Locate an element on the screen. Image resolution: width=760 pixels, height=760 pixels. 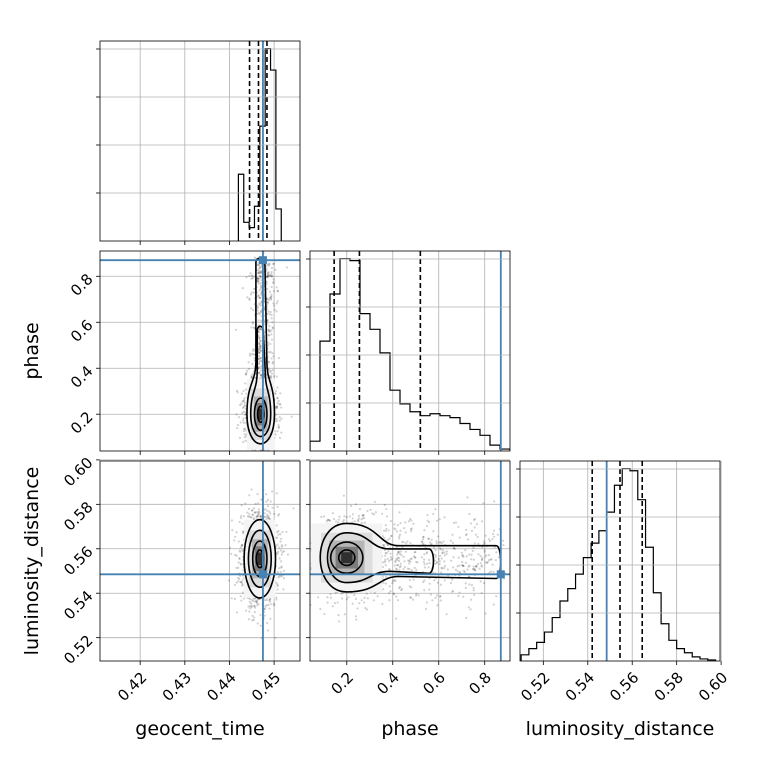
y-tick-label-luminosity_distance: 0.54 is located at coordinates (78, 605).